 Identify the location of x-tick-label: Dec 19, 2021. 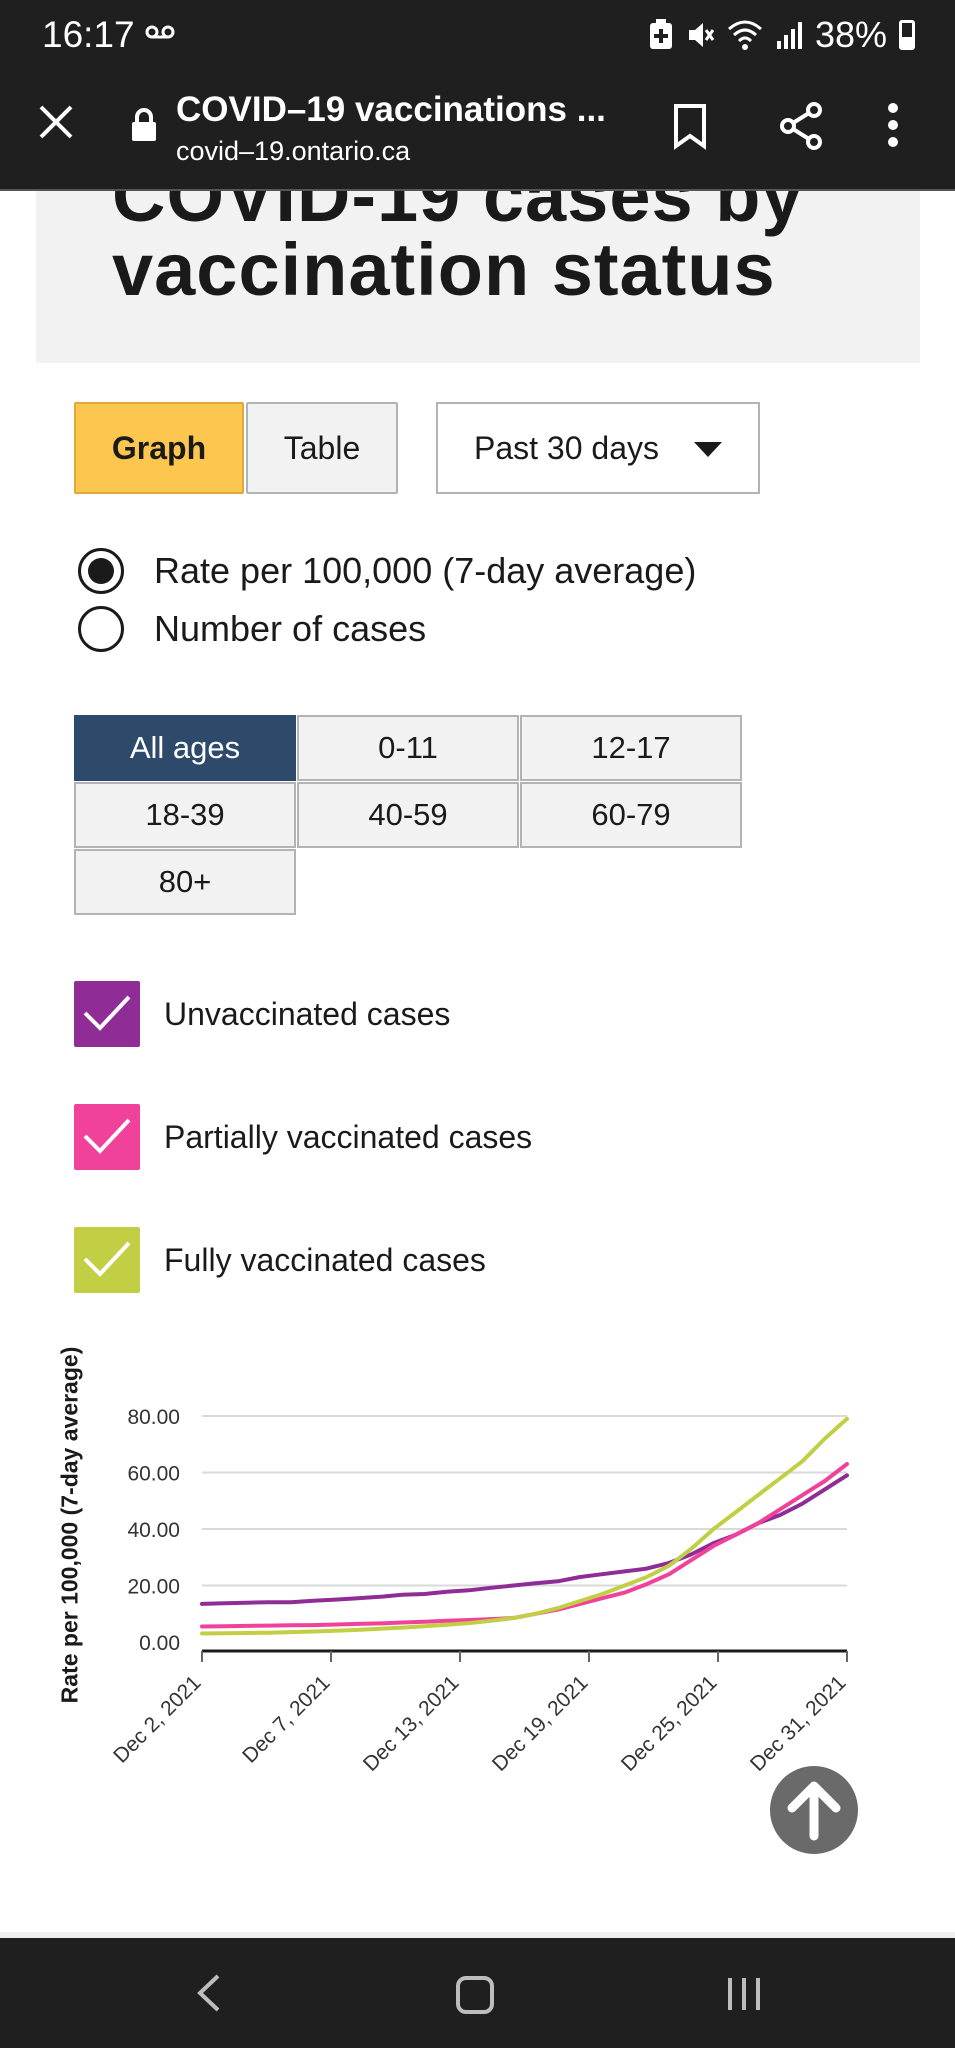
(540, 1723).